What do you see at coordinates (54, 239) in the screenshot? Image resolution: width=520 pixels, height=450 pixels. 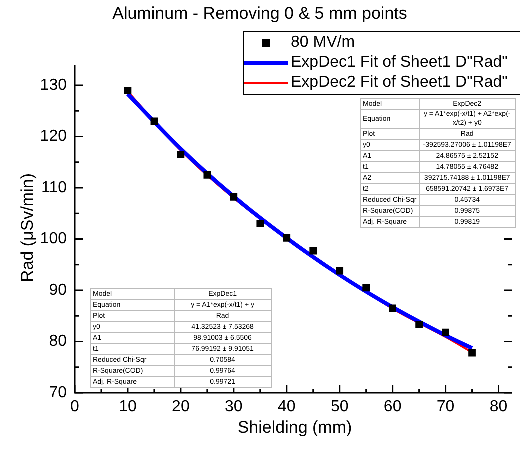 I see `y-tick-label: 100` at bounding box center [54, 239].